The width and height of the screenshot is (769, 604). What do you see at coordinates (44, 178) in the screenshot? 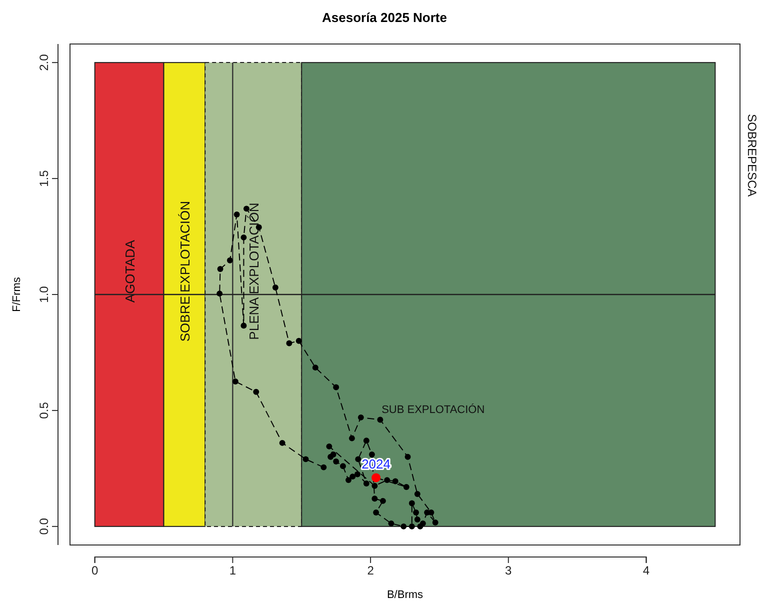
I see `y-tick-label: 1.5` at bounding box center [44, 178].